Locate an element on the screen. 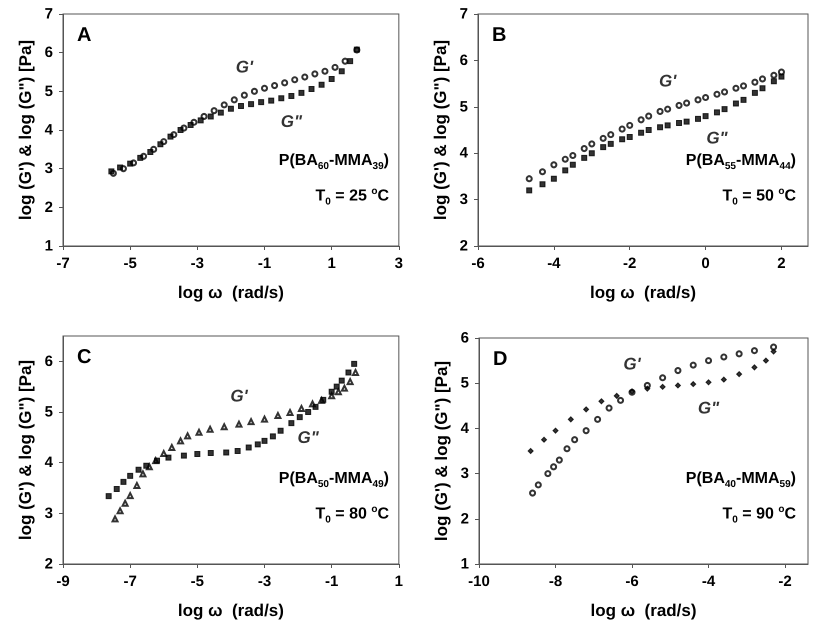 The image size is (813, 631). annotation: P(BA$_{40}$-MMA$_{59}$) is located at coordinates (741, 480).